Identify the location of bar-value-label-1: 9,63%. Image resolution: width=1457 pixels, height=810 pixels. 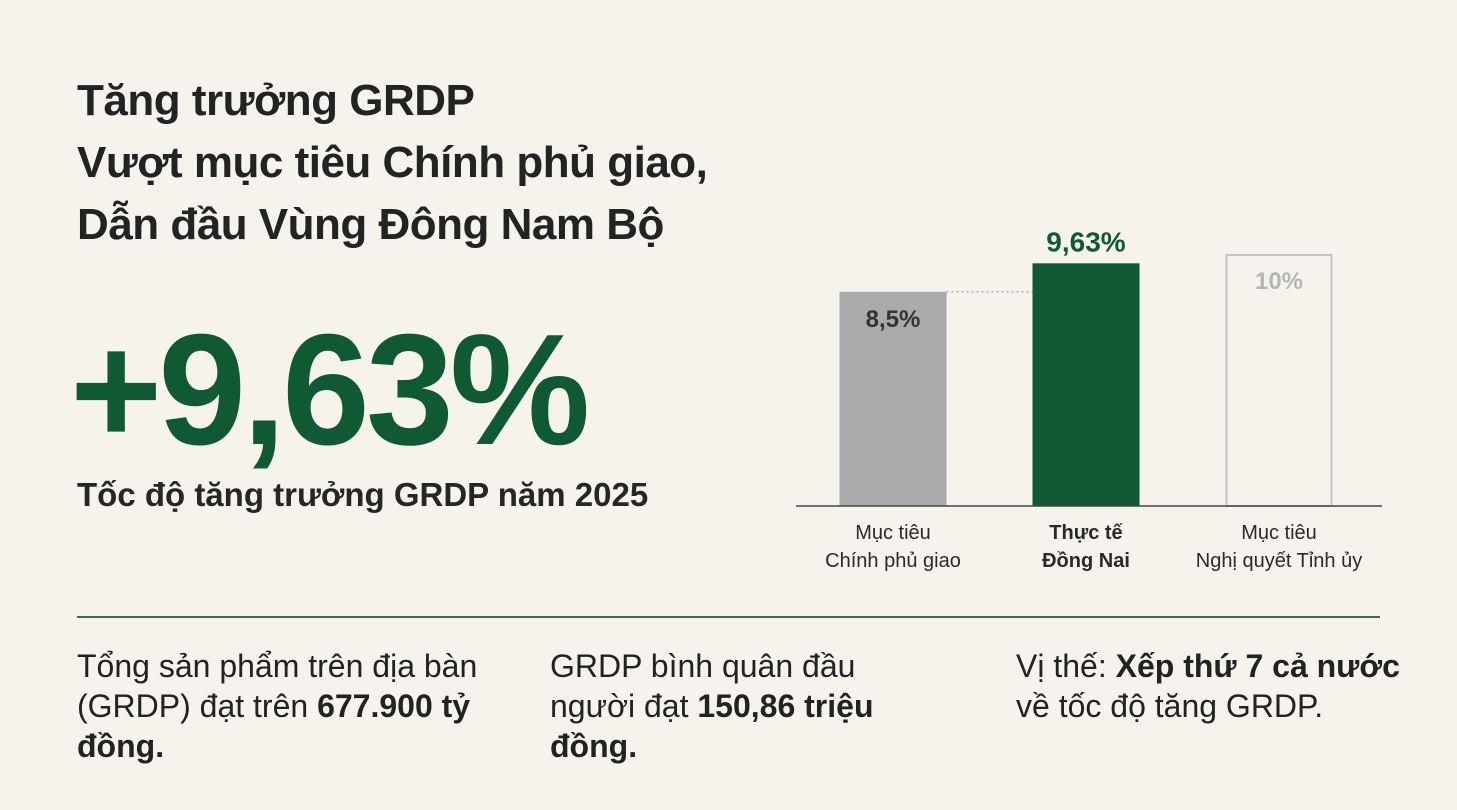
(1085, 241).